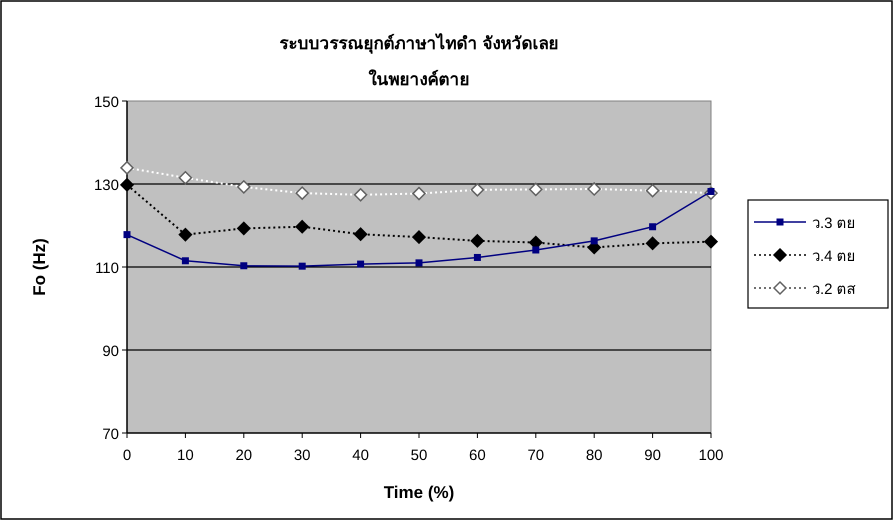 This screenshot has height=520, width=893. I want to click on x-tick-label: 0, so click(127, 455).